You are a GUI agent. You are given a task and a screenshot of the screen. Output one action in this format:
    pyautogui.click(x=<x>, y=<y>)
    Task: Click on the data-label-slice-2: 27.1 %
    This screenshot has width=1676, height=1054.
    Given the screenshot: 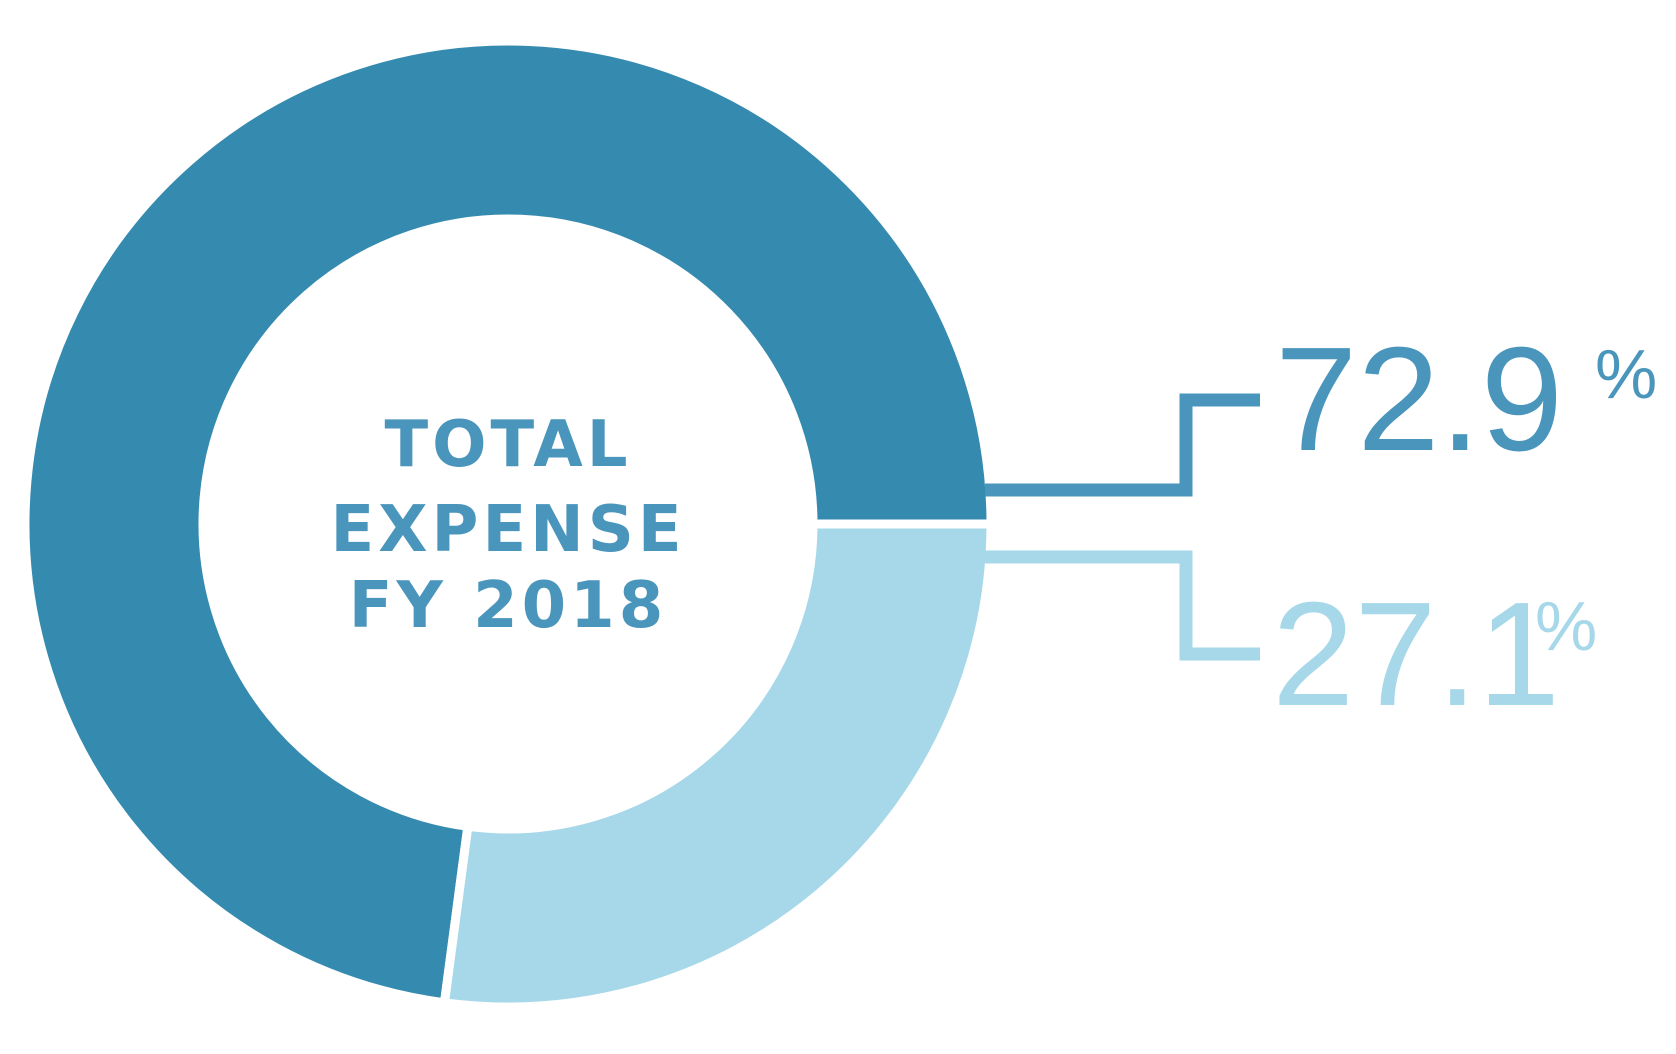 What is the action you would take?
    pyautogui.click(x=1434, y=654)
    